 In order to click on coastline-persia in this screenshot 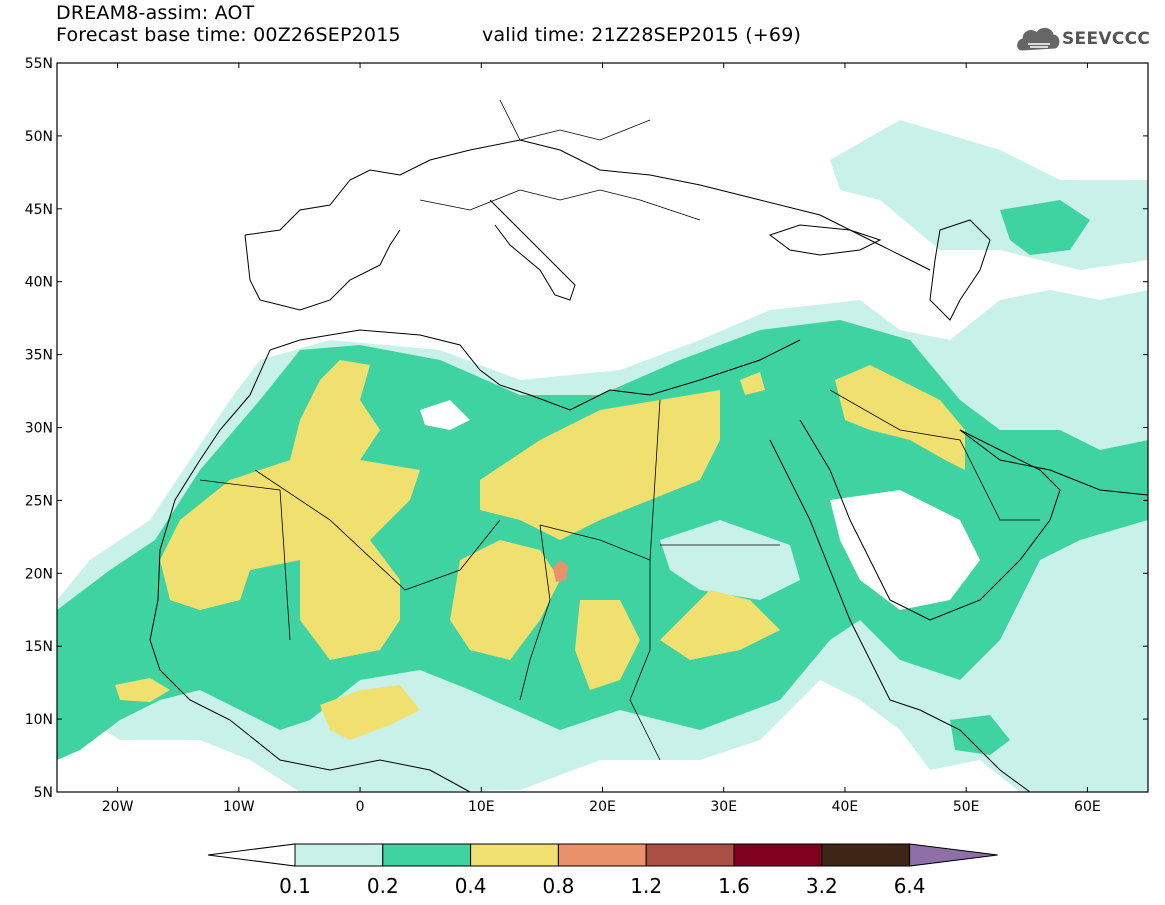, I will do `click(1054, 462)`.